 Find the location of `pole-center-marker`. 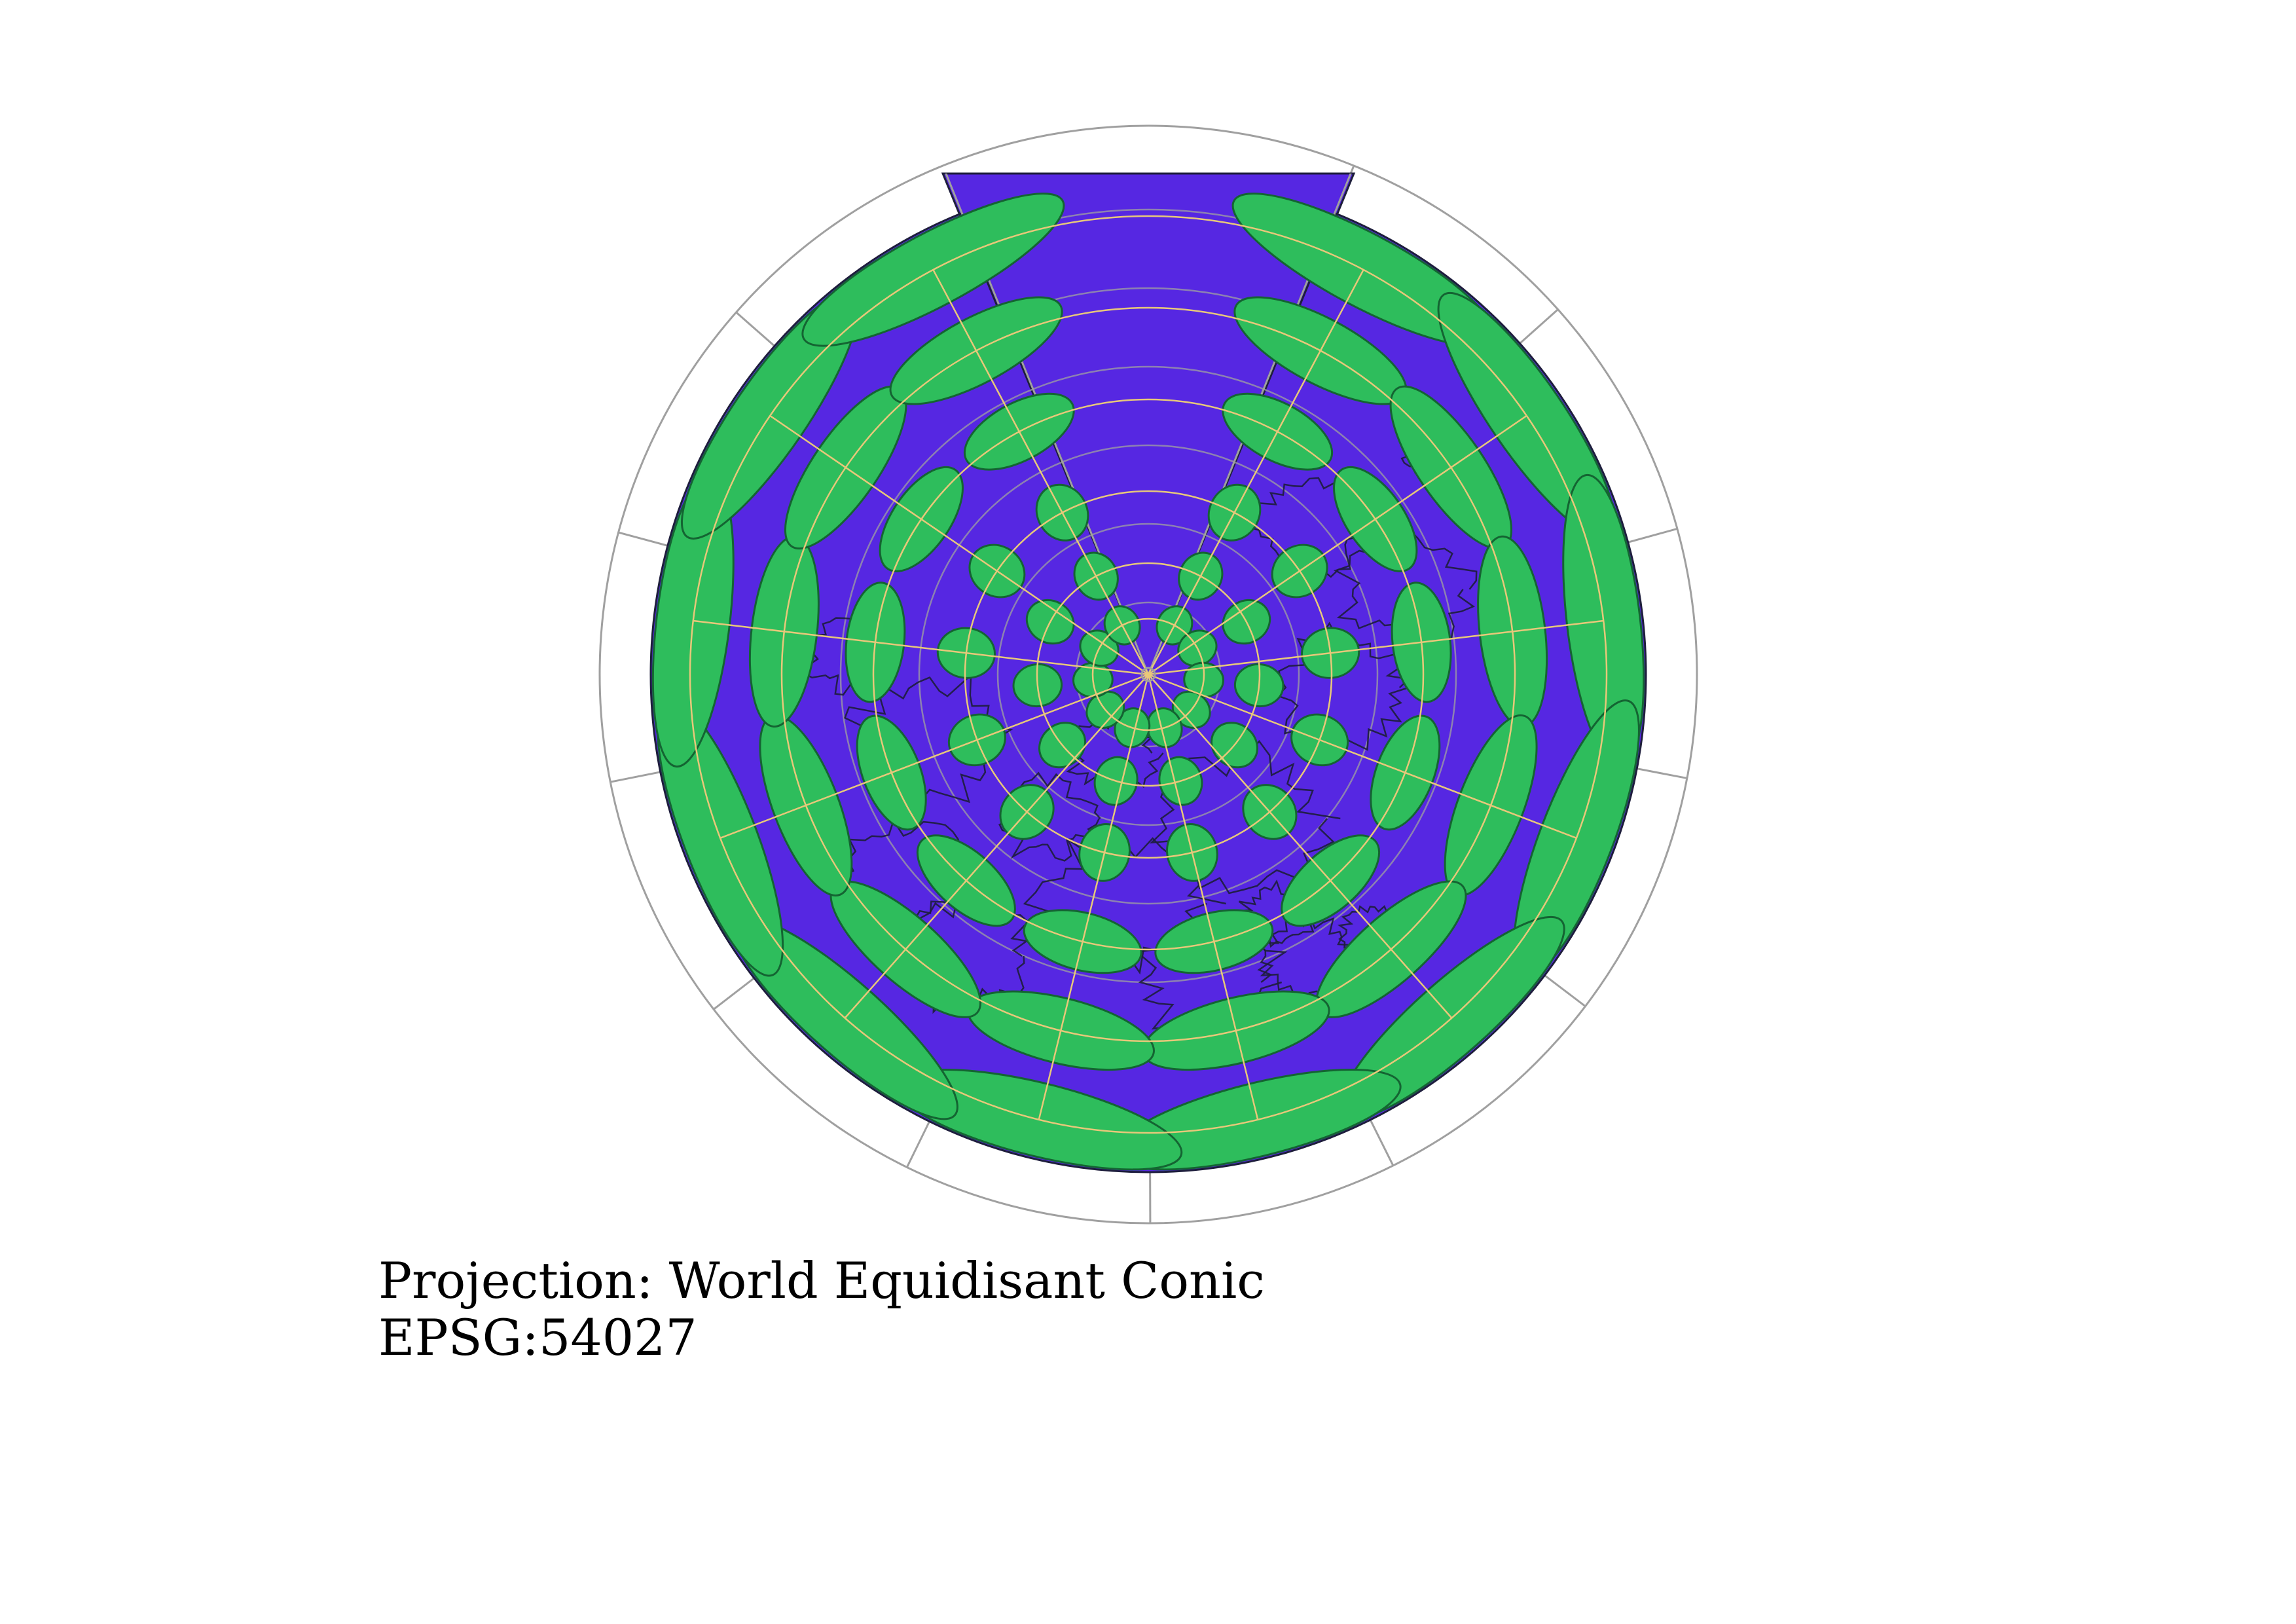

pole-center-marker is located at coordinates (1148, 674).